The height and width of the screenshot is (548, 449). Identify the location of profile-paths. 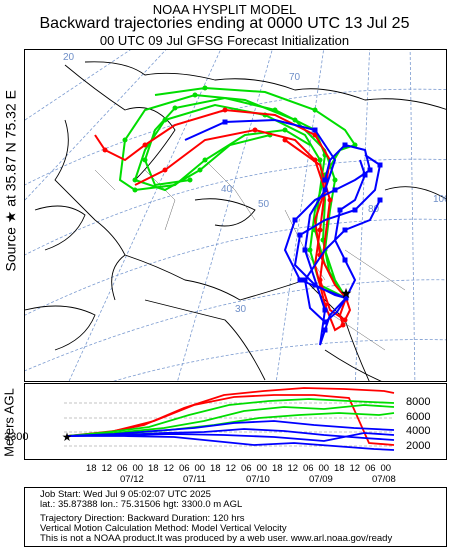
(230, 419).